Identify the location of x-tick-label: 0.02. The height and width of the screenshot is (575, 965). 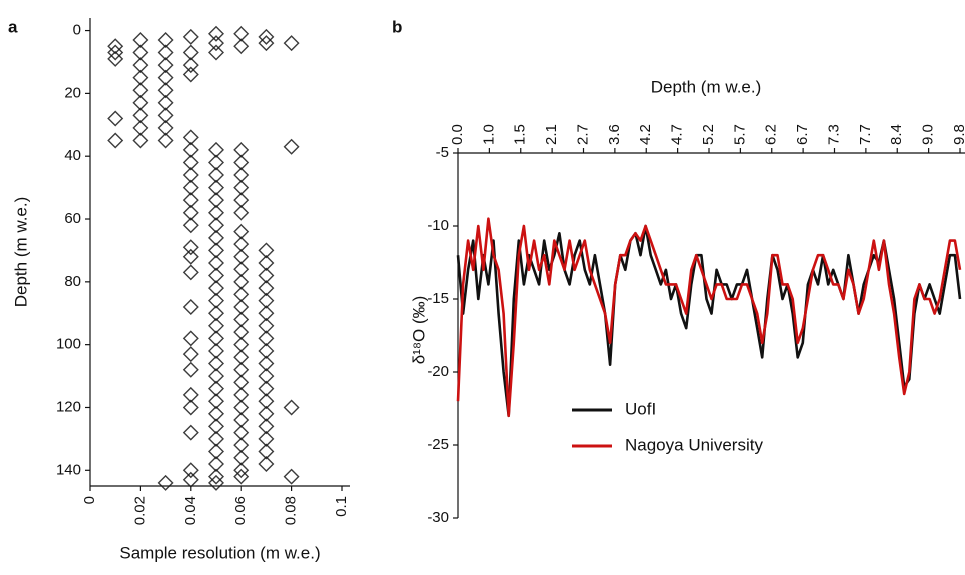
(139, 510).